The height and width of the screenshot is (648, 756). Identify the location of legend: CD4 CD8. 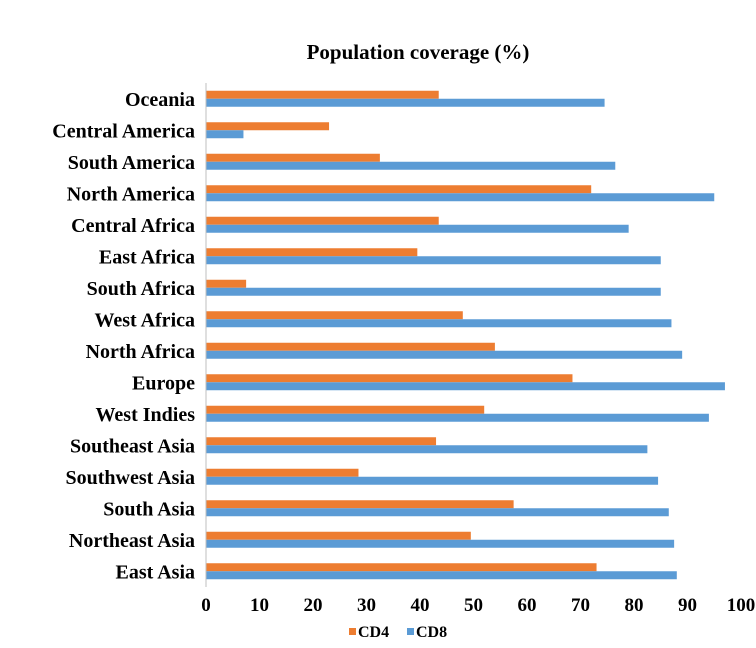
(398, 632).